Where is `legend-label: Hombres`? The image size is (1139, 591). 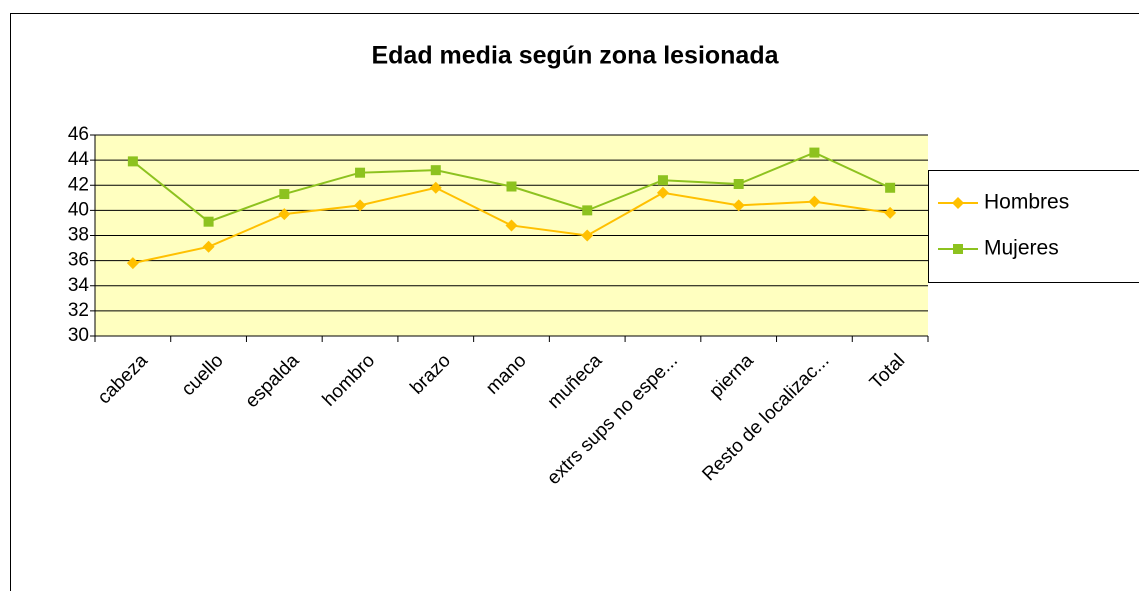
legend-label: Hombres is located at coordinates (1026, 202).